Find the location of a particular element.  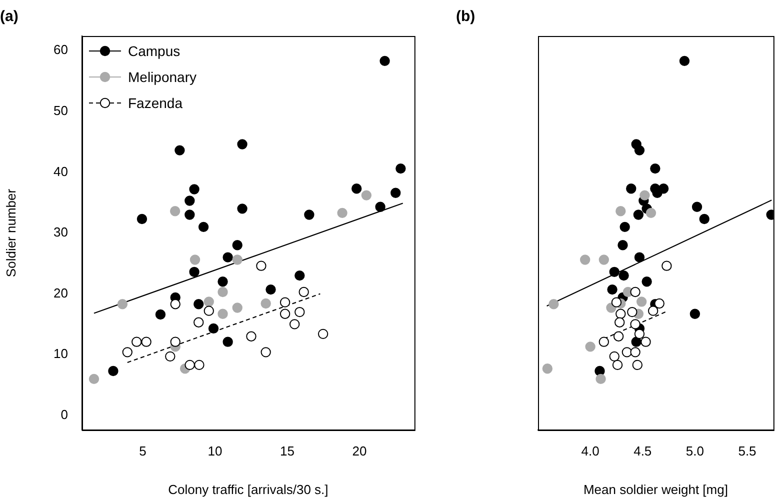

y-tick-label: 0 is located at coordinates (64, 414).